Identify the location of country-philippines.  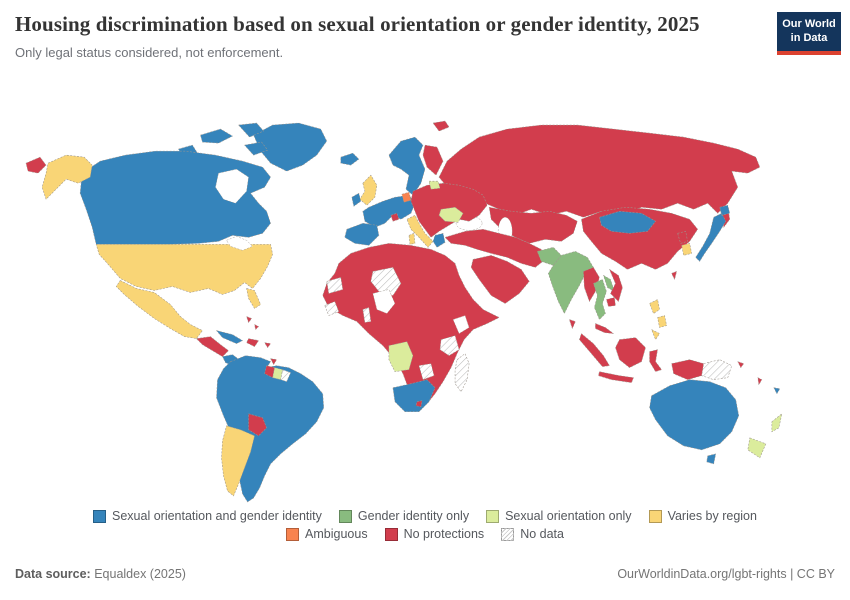
(658, 319).